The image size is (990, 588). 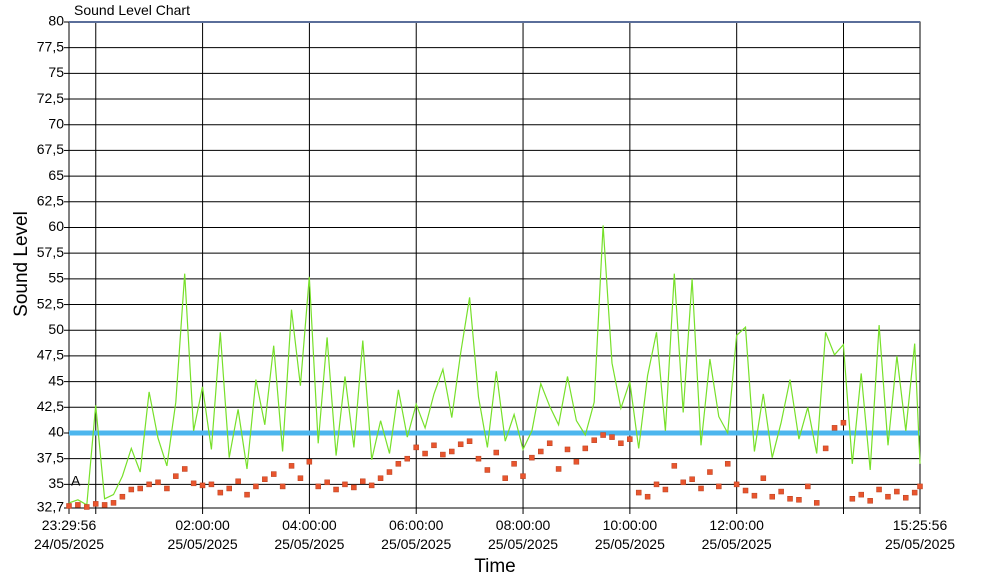 I want to click on y-tick-label: 70, so click(x=56, y=123).